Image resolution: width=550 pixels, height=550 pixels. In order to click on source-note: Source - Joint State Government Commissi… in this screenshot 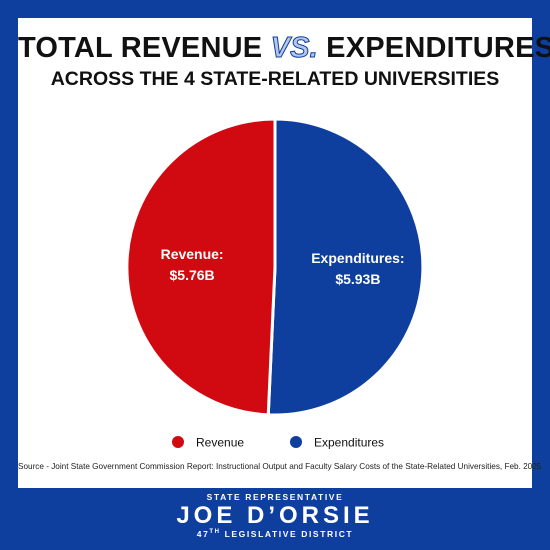, I will do `click(280, 466)`.